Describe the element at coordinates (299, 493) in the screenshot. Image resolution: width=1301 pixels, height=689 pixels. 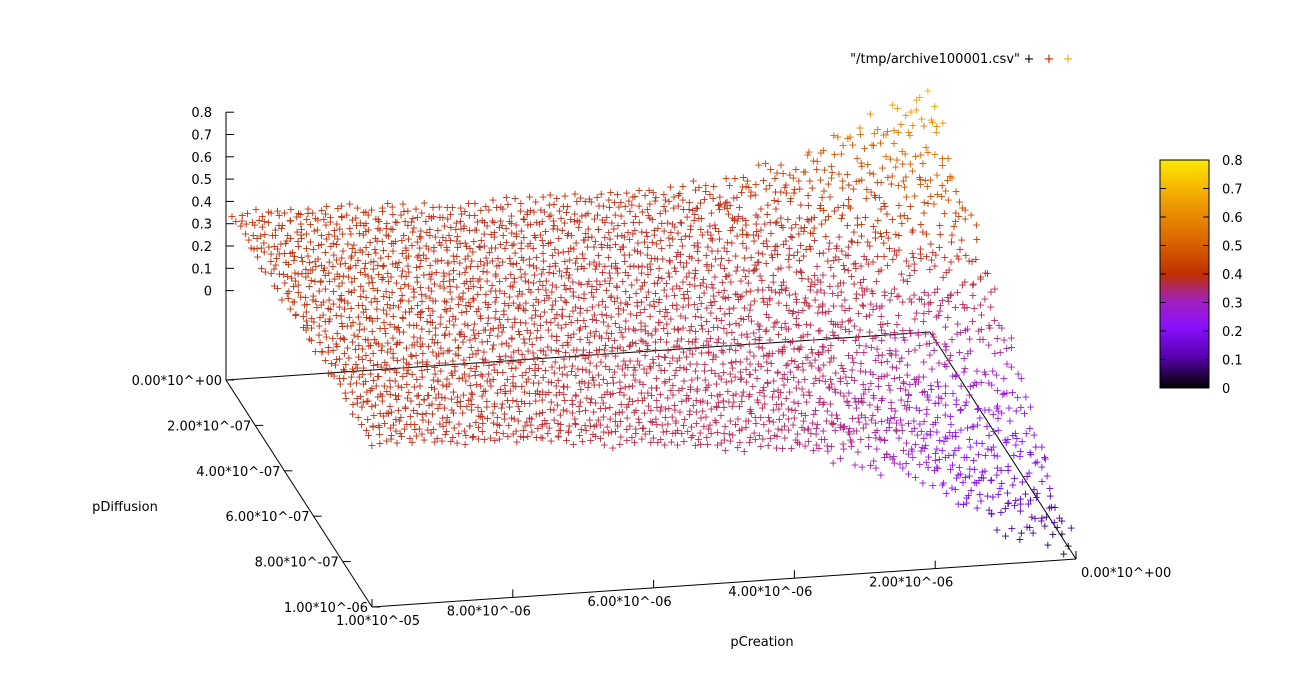
I see `y-axis-line` at that location.